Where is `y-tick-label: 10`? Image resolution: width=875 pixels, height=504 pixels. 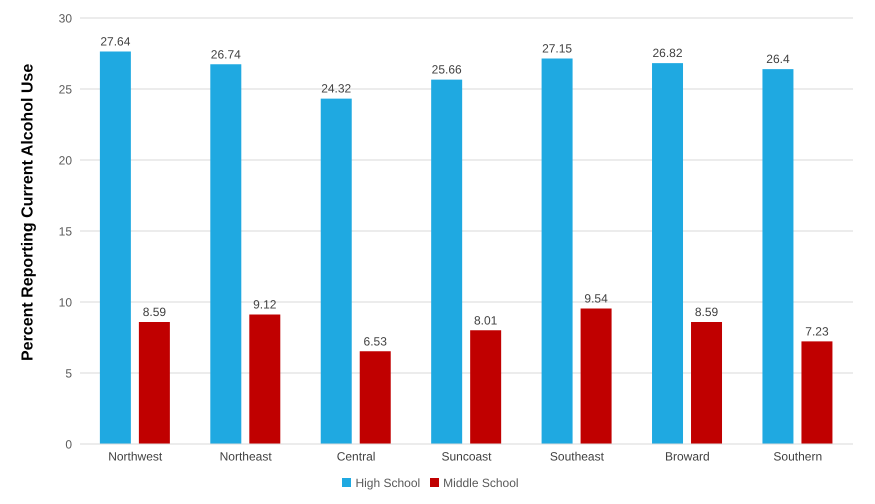 y-tick-label: 10 is located at coordinates (65, 302).